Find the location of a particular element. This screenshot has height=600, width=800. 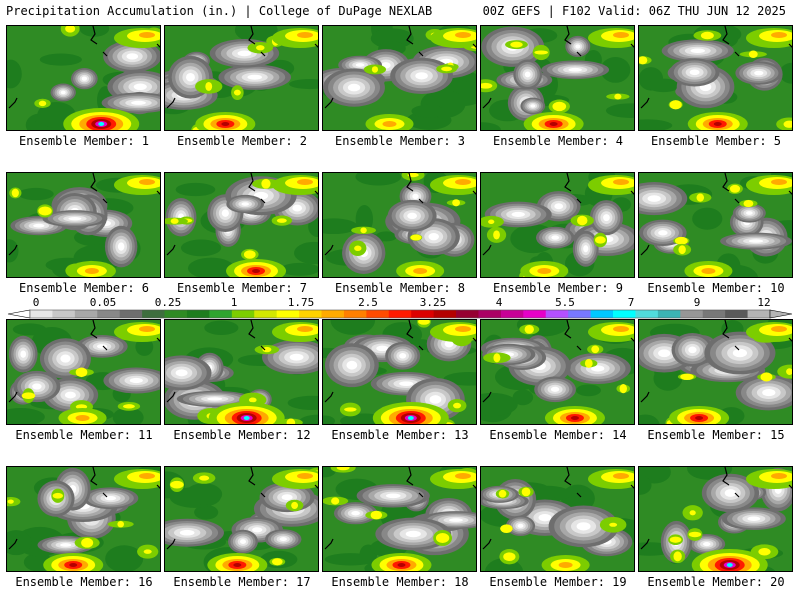

ensemble-member-label: Ensemble Member: 5 is located at coordinates (716, 141).